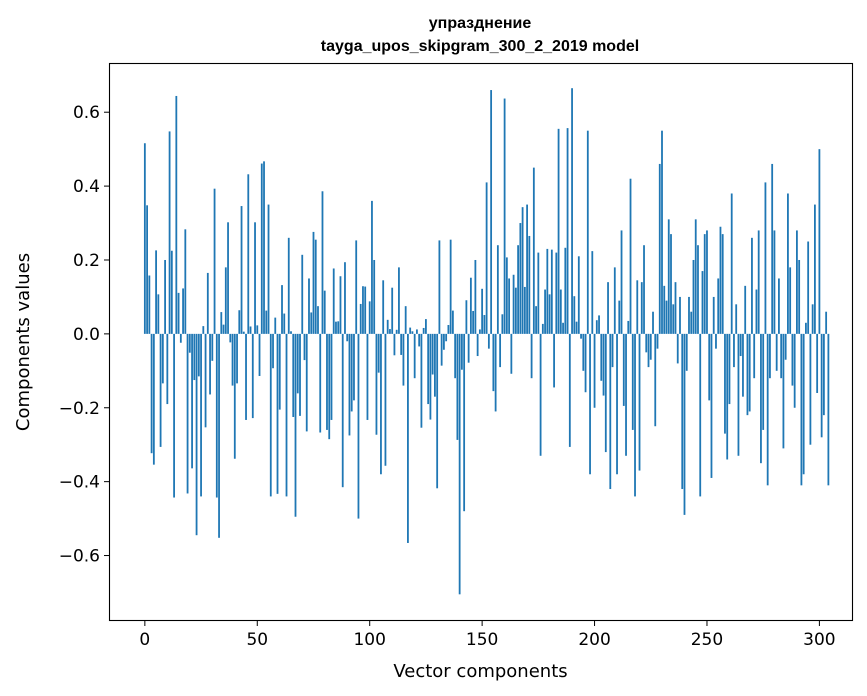 The width and height of the screenshot is (867, 696). What do you see at coordinates (480, 23) in the screenshot?
I see `chart-title: упразднение` at bounding box center [480, 23].